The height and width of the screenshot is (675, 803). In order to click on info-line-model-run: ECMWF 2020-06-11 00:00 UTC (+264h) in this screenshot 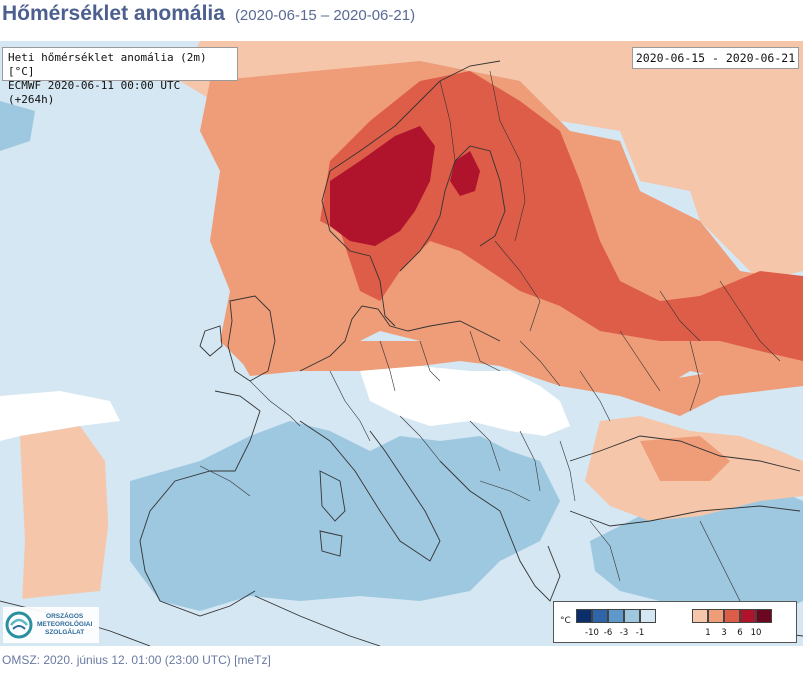, I will do `click(94, 92)`.